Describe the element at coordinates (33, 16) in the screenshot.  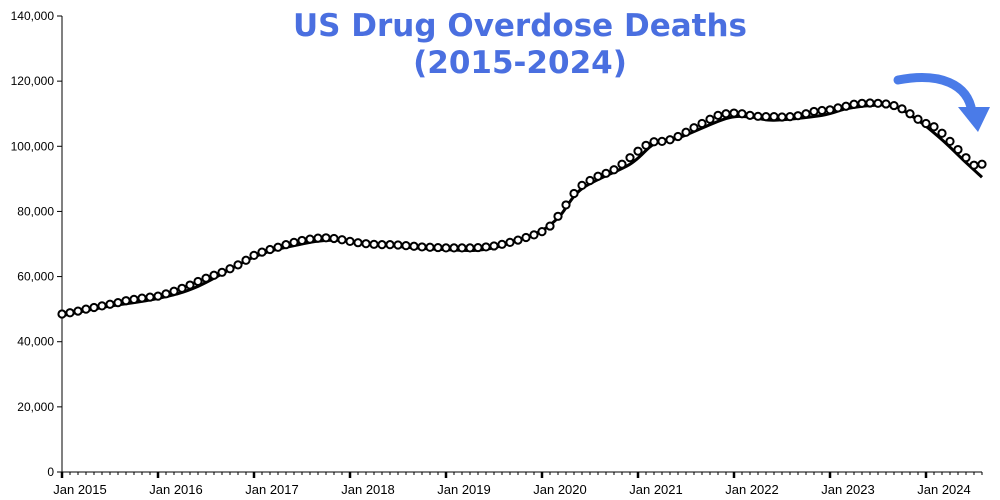
I see `y-tick-label: 140,000` at that location.